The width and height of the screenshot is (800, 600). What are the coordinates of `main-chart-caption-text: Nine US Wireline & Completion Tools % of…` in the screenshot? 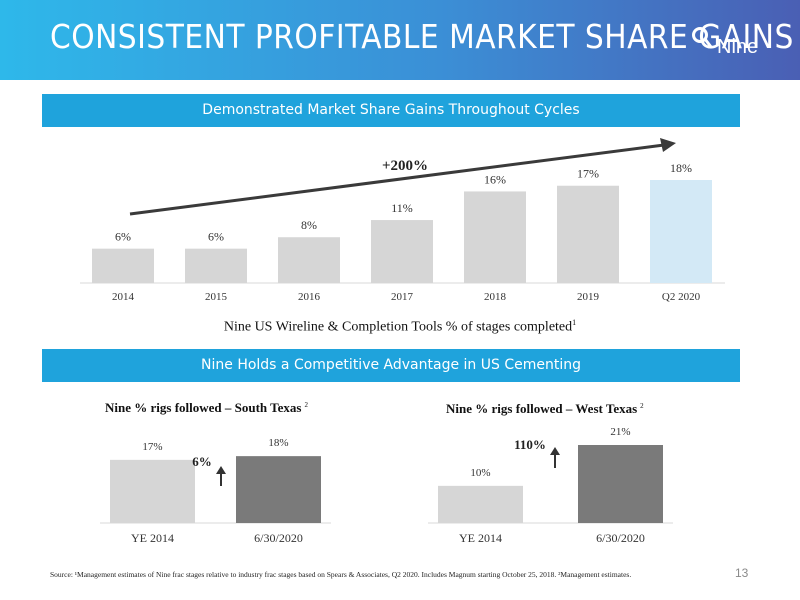 It's located at (398, 327).